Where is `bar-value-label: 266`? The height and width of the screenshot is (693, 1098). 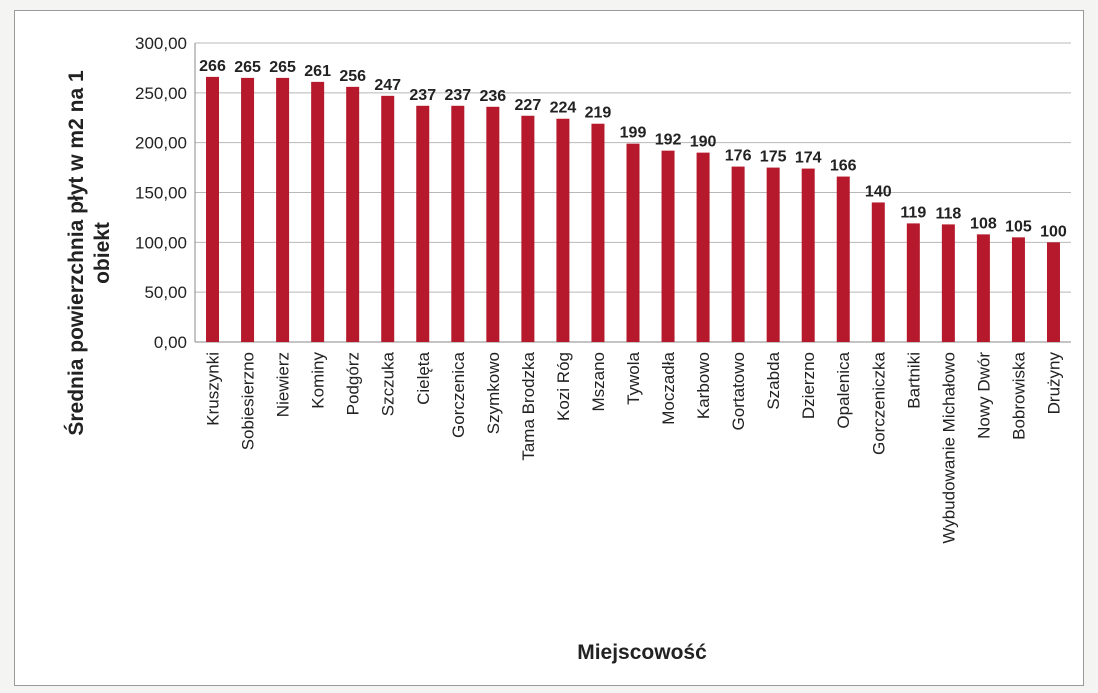 bar-value-label: 266 is located at coordinates (212, 66).